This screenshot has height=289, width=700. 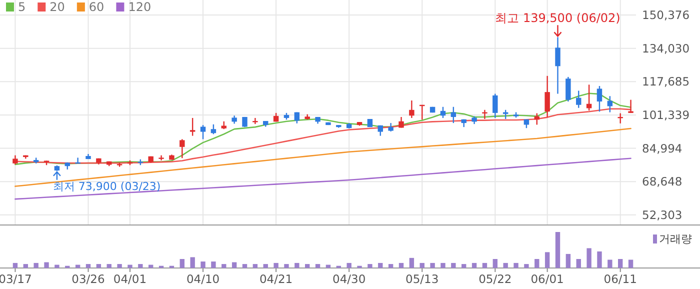 I want to click on legend: 거래량, so click(x=672, y=239).